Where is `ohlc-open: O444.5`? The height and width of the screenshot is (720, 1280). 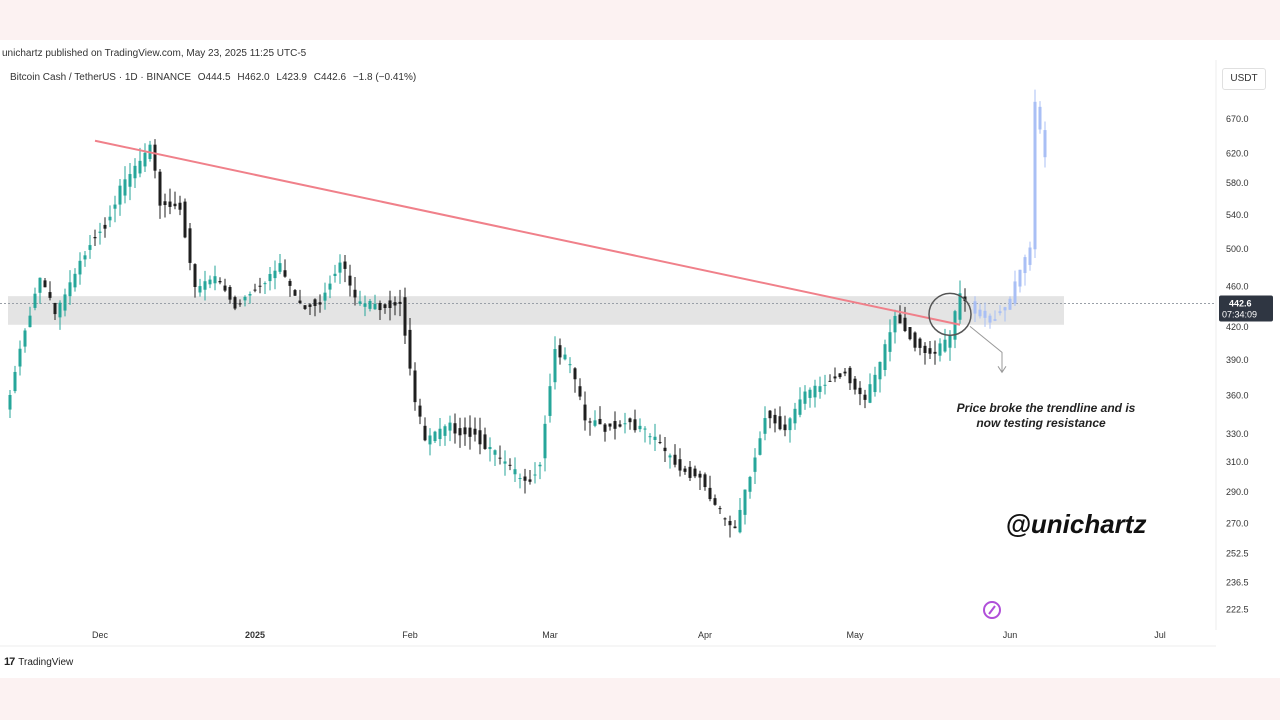
ohlc-open: O444.5 is located at coordinates (214, 77).